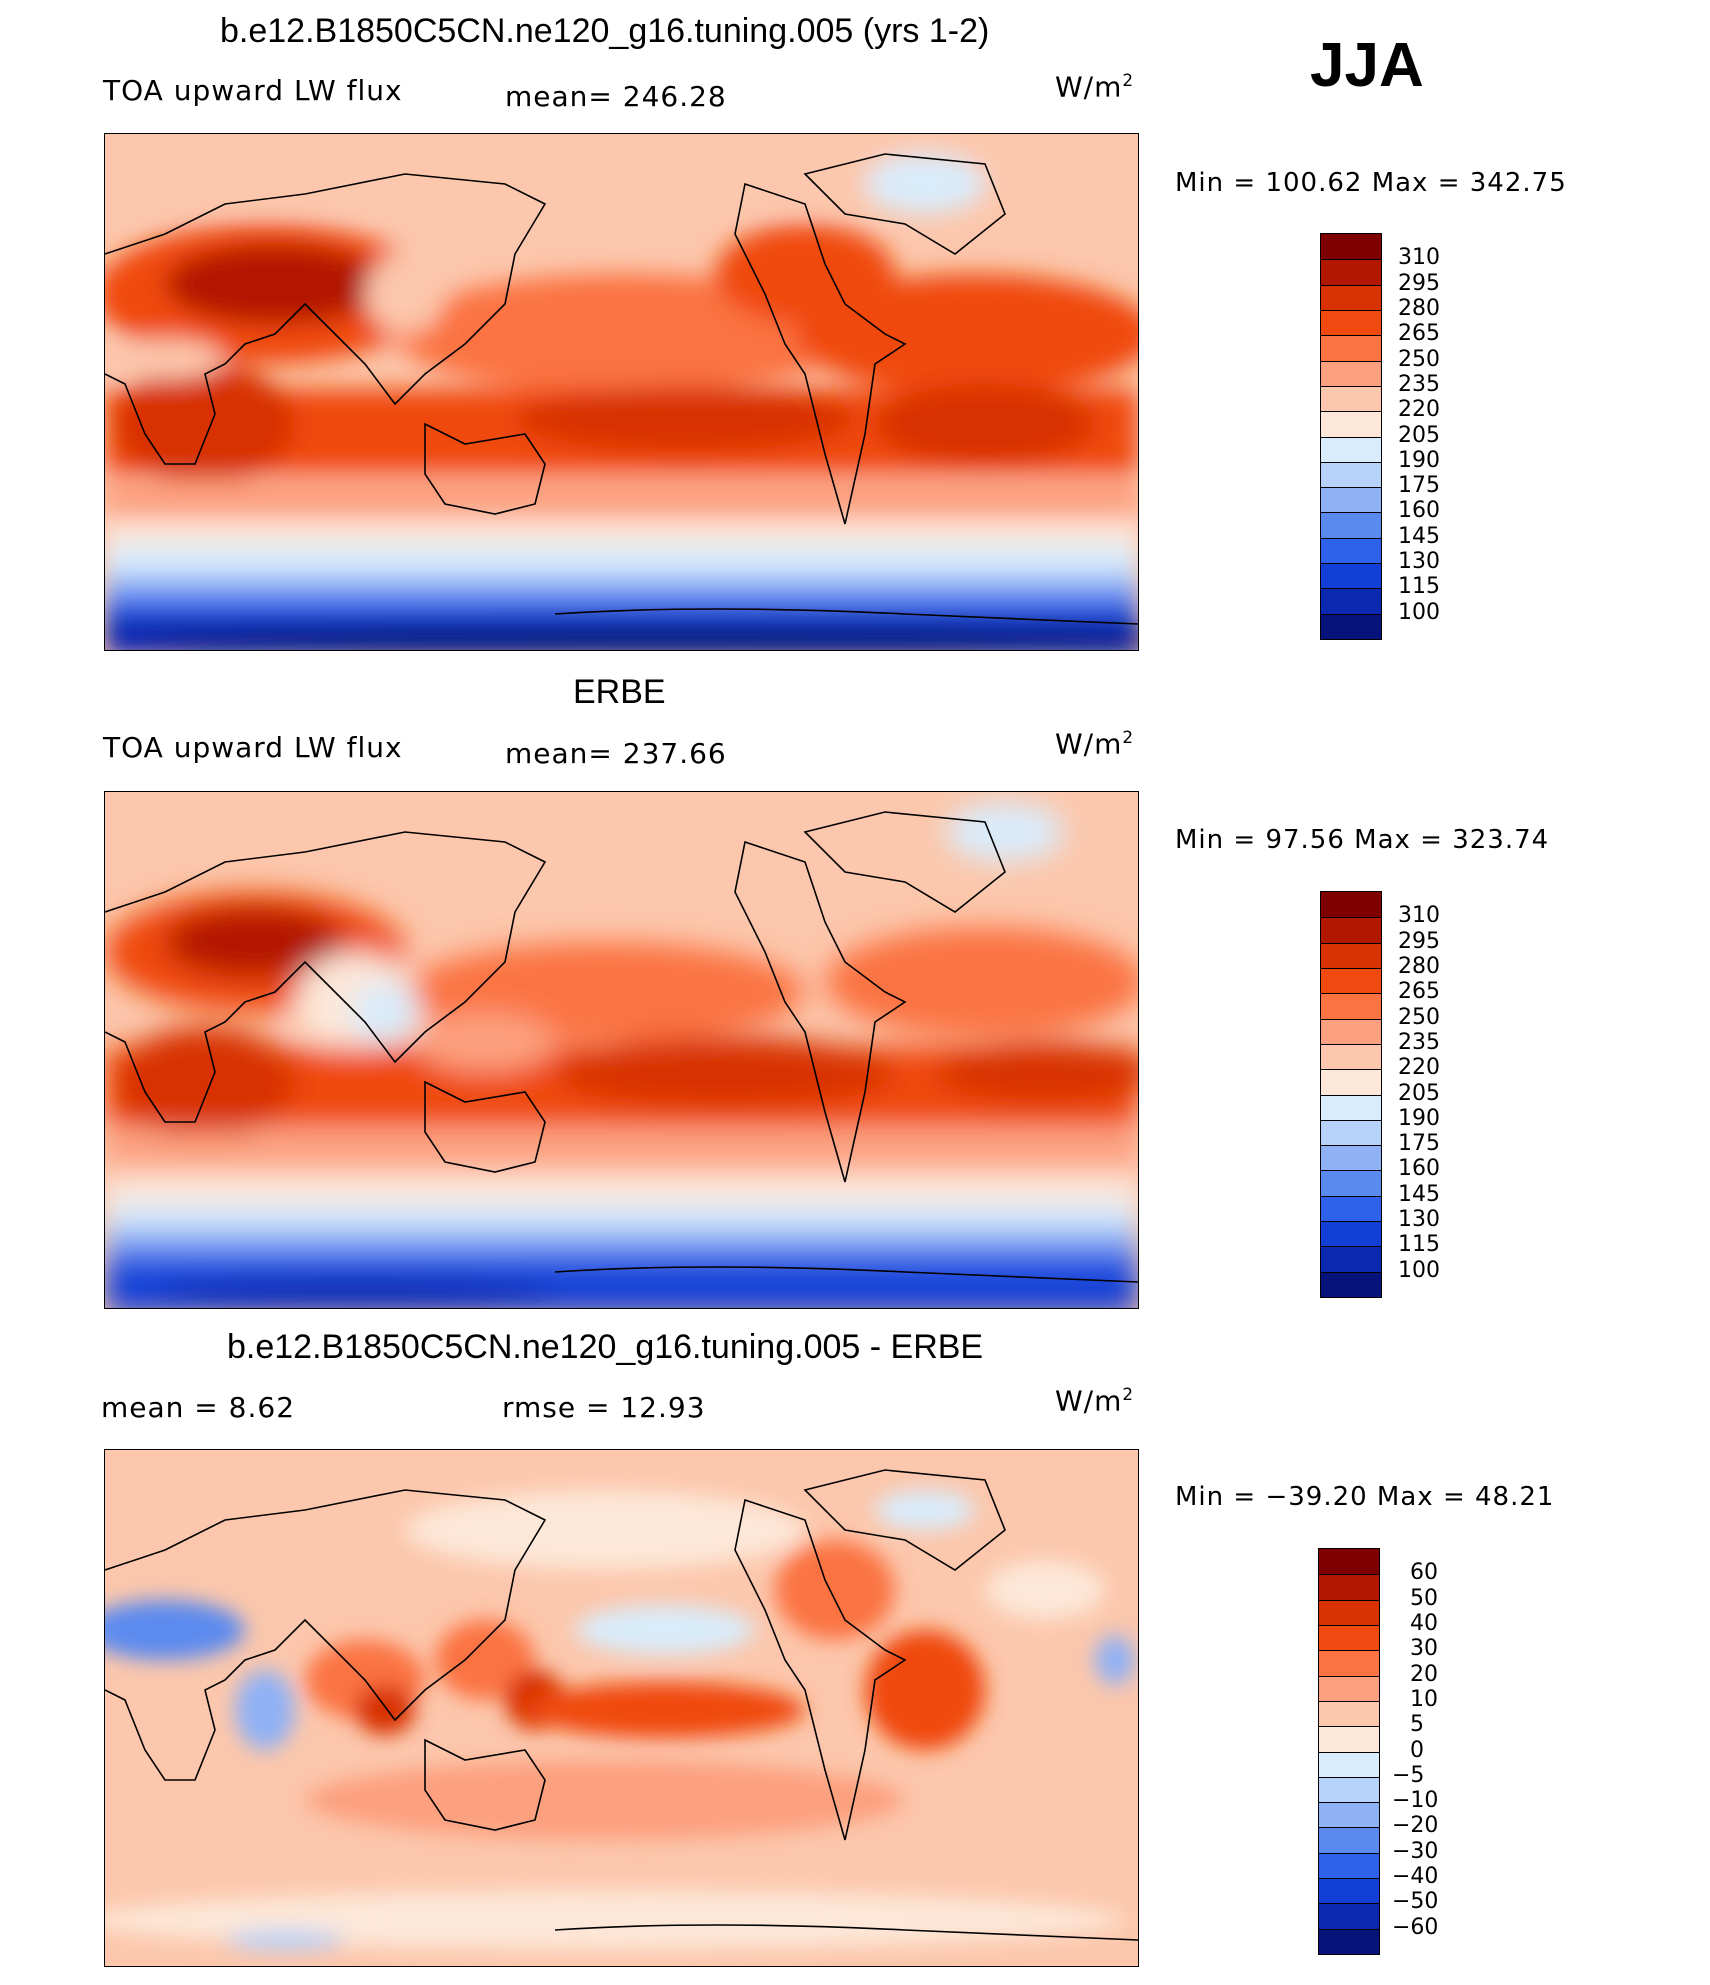 The width and height of the screenshot is (1710, 1985). What do you see at coordinates (1424, 1573) in the screenshot?
I see `colorbar-tick-label: 60` at bounding box center [1424, 1573].